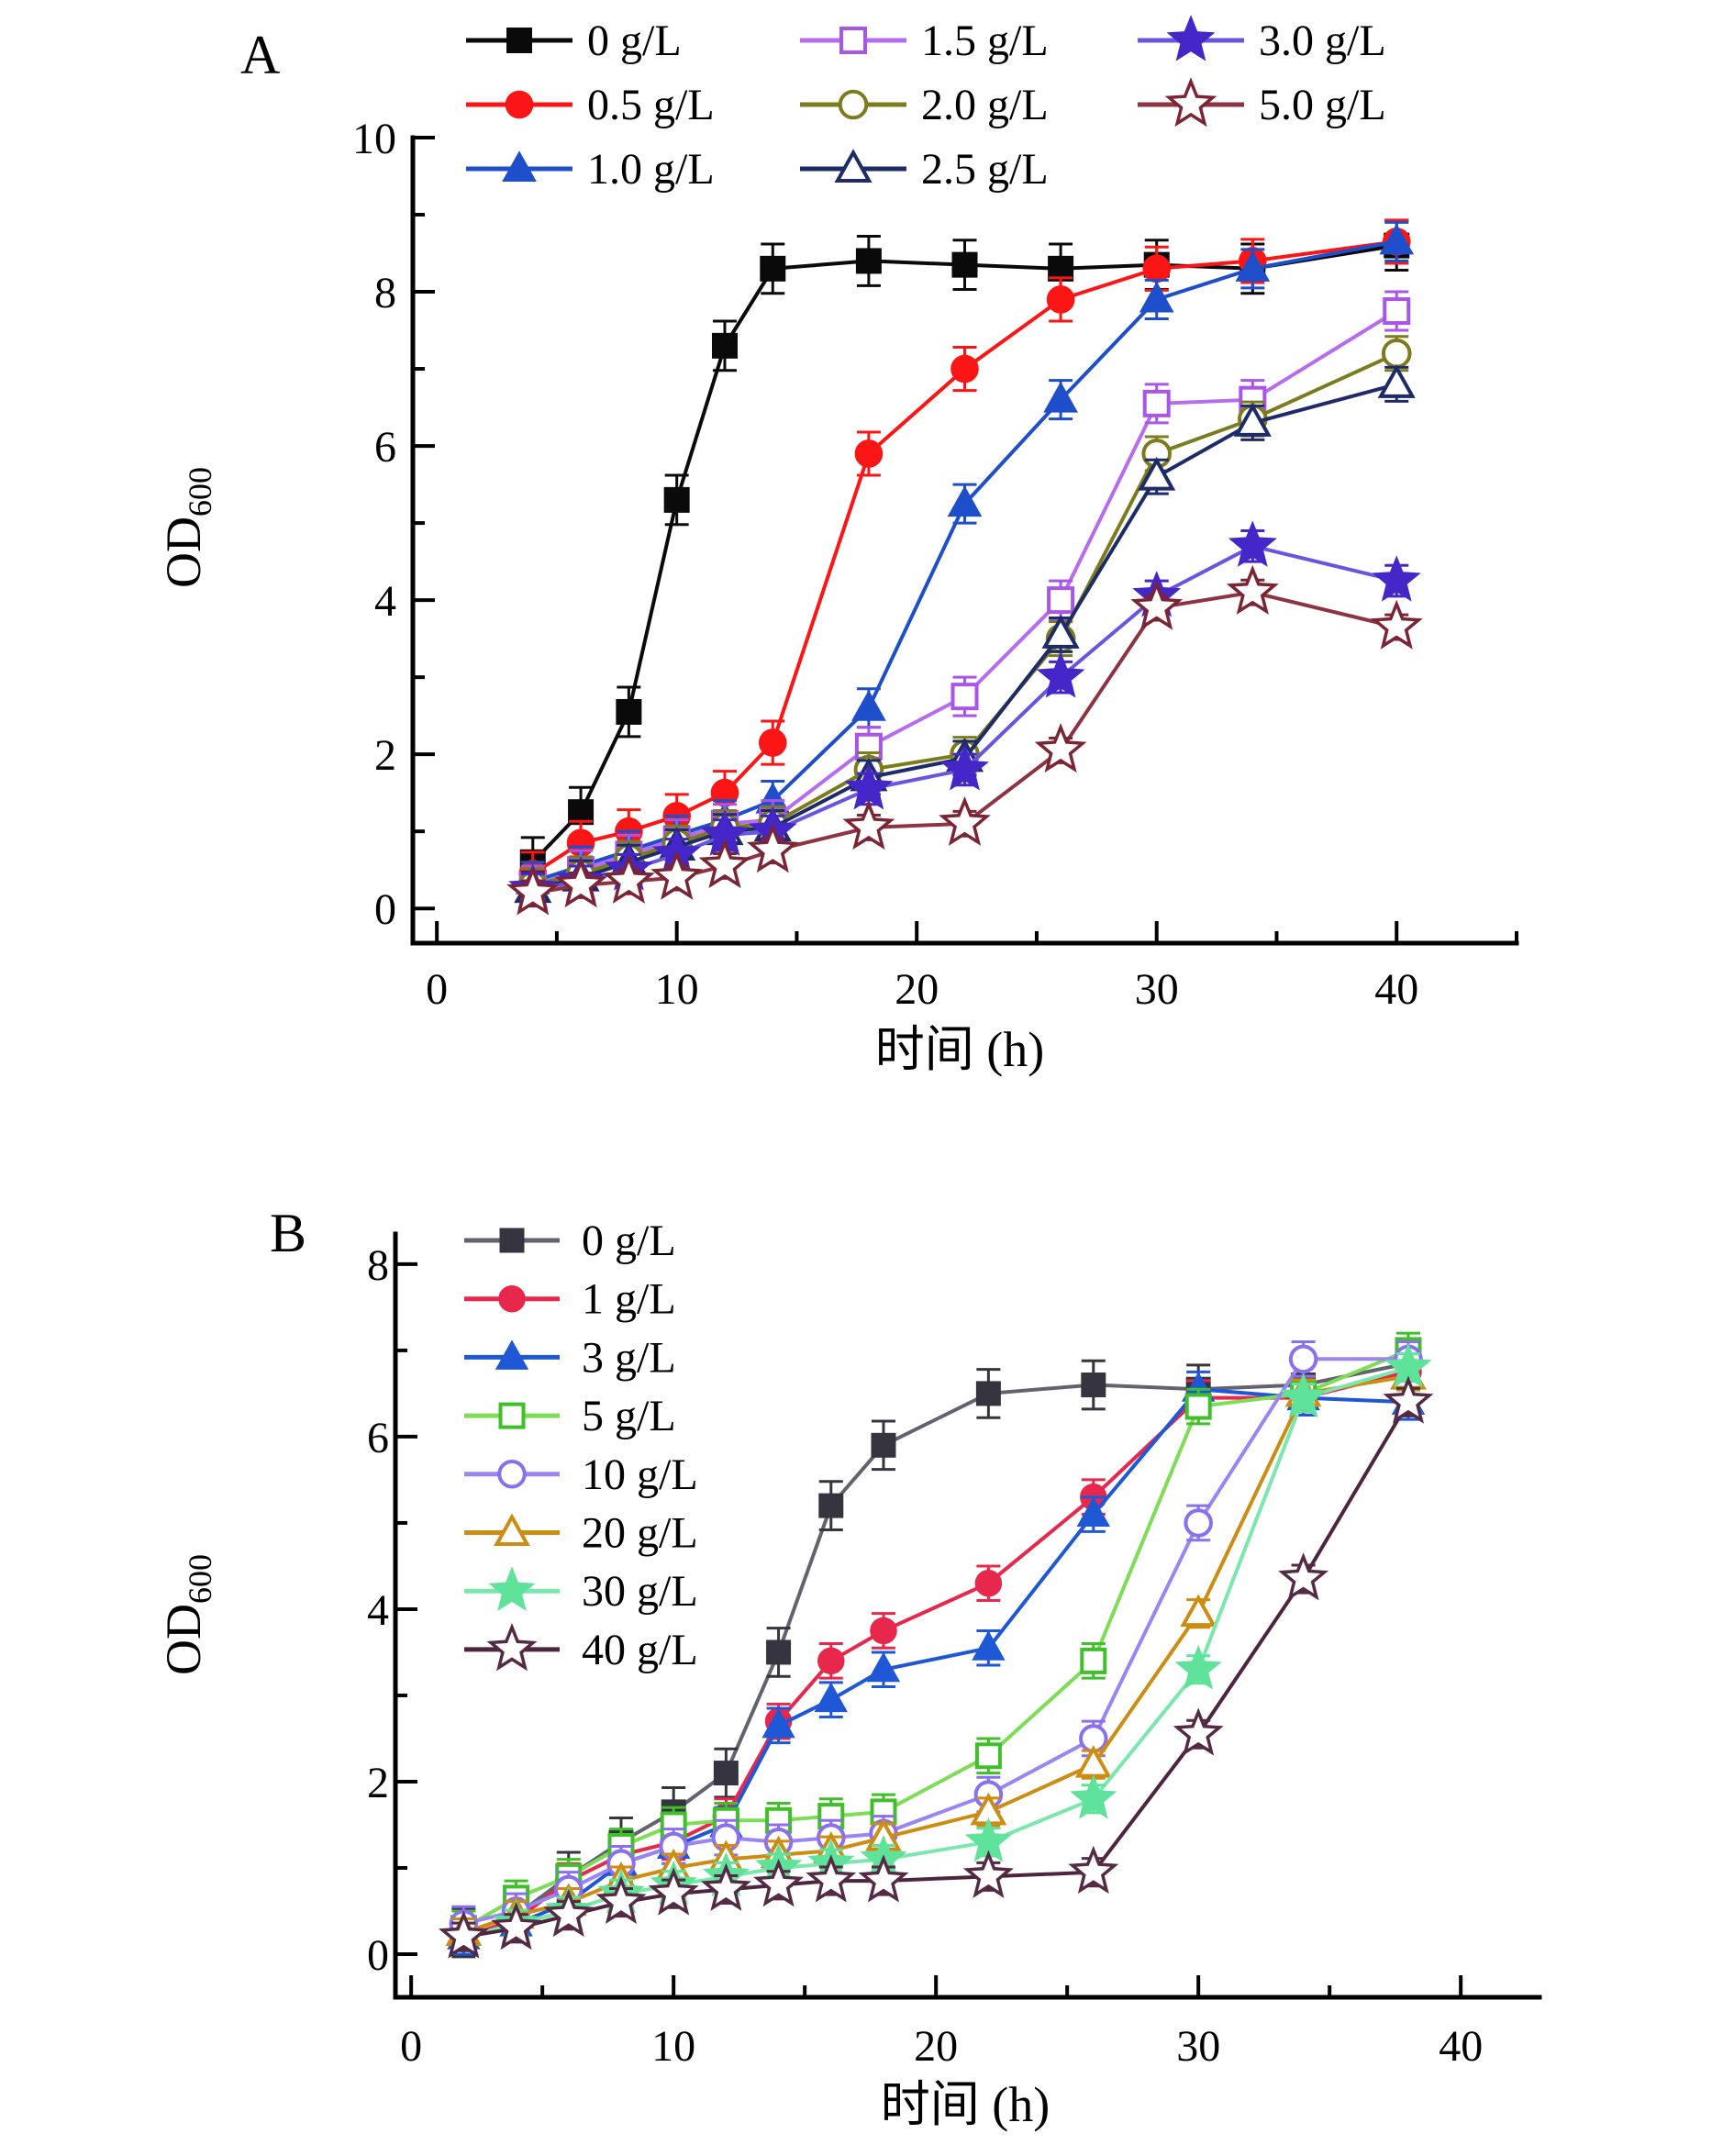 This screenshot has height=2156, width=1734. I want to click on legend-label: 40 g/L, so click(640, 1650).